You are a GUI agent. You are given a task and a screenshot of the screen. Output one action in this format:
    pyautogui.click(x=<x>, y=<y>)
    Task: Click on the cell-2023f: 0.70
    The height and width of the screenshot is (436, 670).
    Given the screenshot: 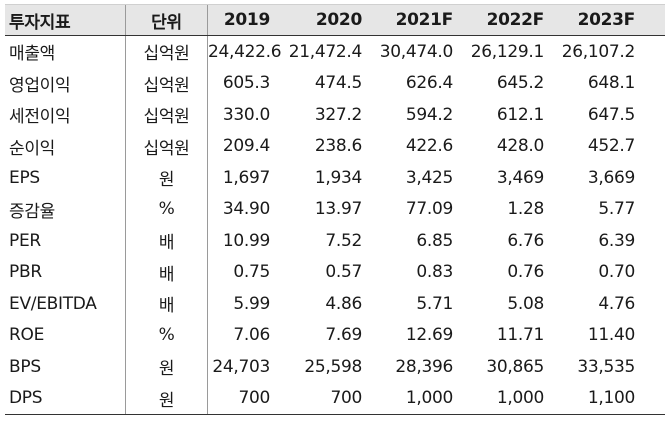 What is the action you would take?
    pyautogui.click(x=616, y=272)
    